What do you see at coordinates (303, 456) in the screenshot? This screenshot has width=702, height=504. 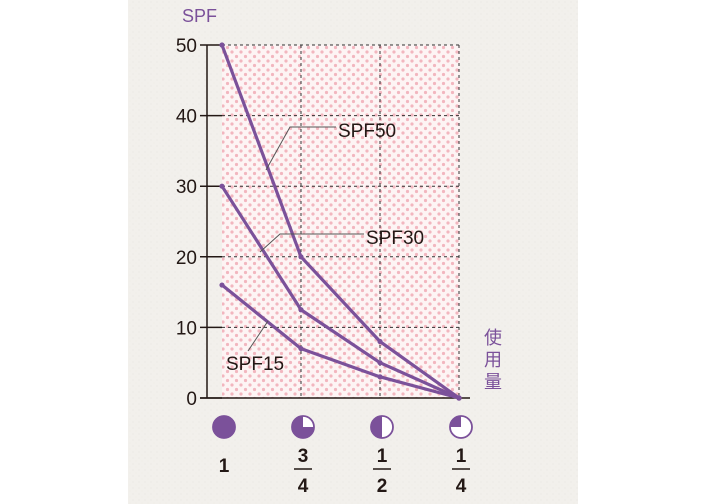 I see `x-category-numerator: 3` at bounding box center [303, 456].